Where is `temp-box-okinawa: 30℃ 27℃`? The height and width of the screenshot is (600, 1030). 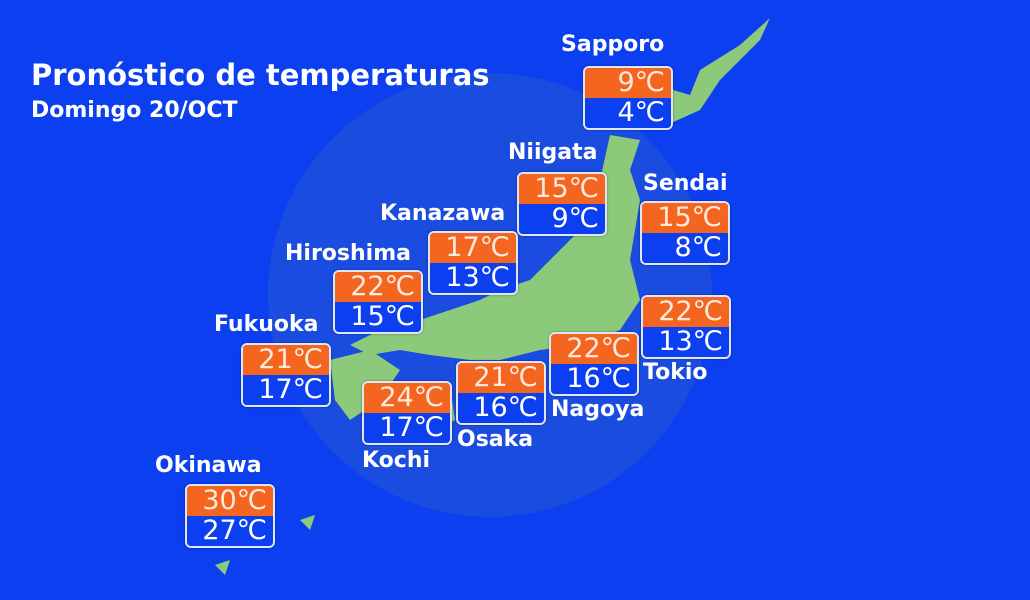
temp-box-okinawa: 30℃ 27℃ is located at coordinates (230, 516).